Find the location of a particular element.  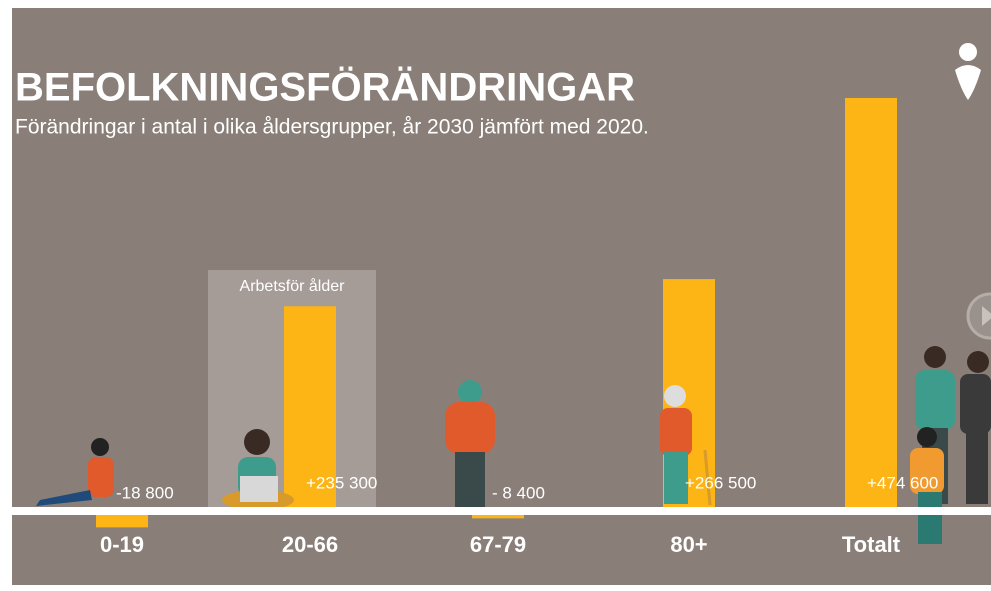

x-tick-label: 0-19 is located at coordinates (122, 544).